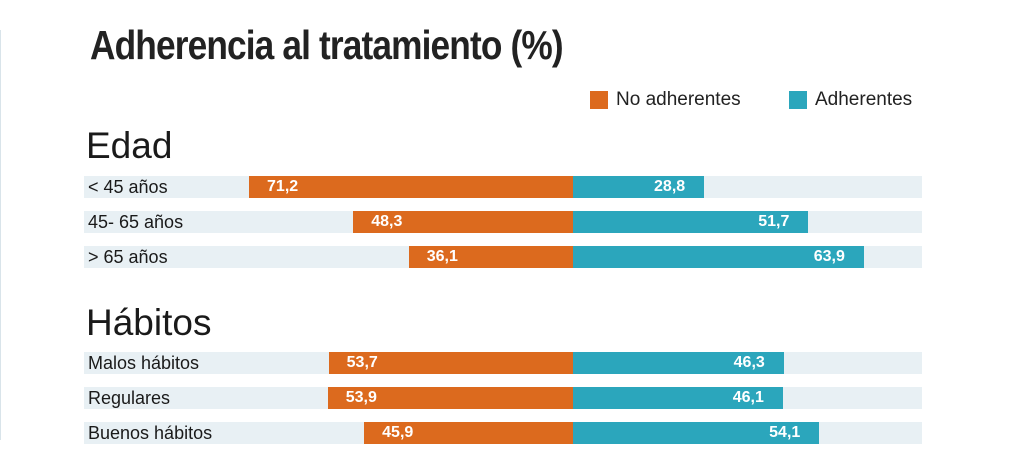 The width and height of the screenshot is (1009, 468). What do you see at coordinates (129, 398) in the screenshot?
I see `row-label: Regulares` at bounding box center [129, 398].